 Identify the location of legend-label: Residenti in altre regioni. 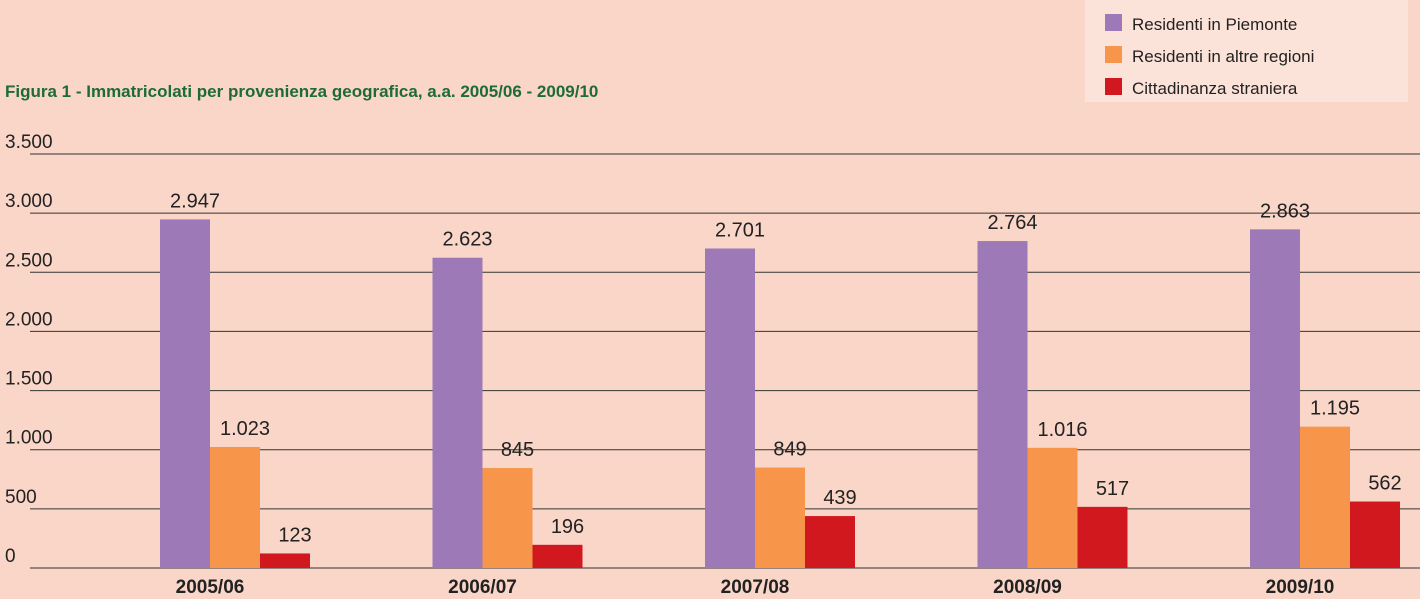
(1223, 56).